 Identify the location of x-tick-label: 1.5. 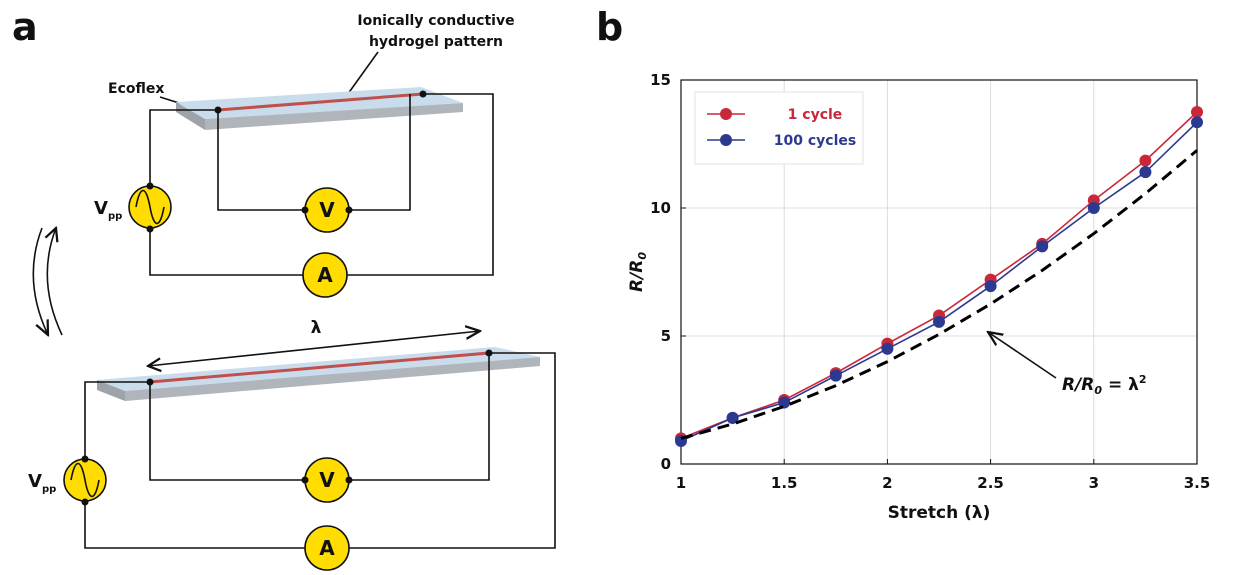
(784, 483).